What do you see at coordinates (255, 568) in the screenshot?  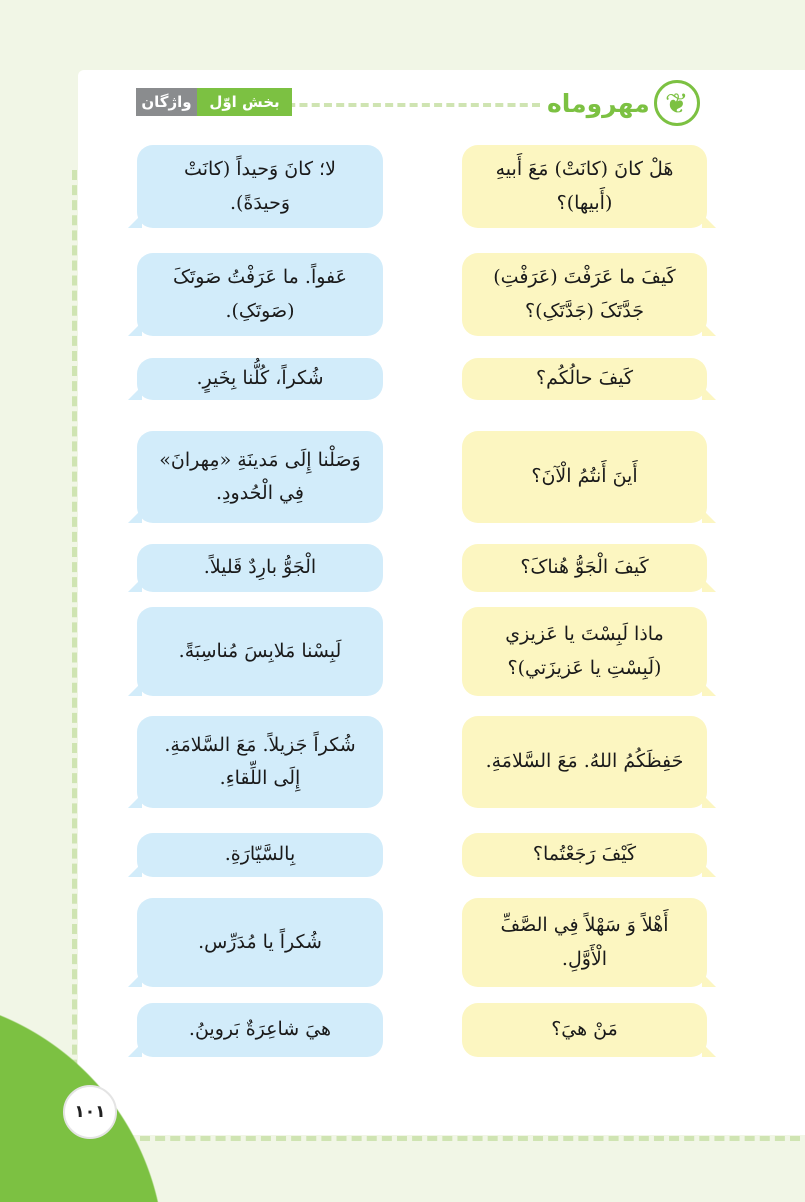 I see `answer-bubble: الْجَوُّ بارِدٌ قَليلاً.` at bounding box center [255, 568].